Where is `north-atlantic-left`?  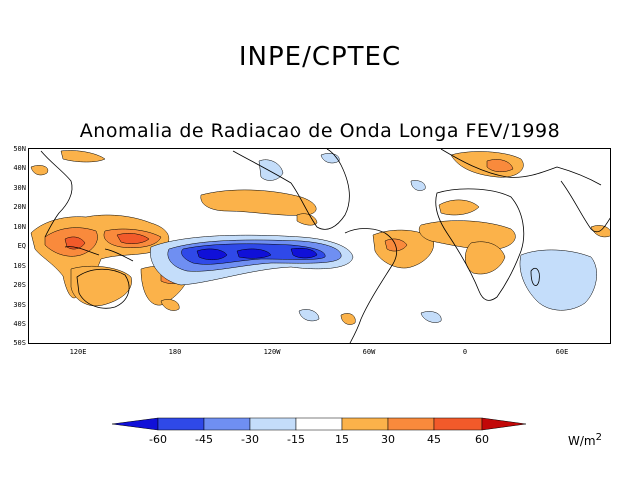
north-atlantic-left is located at coordinates (39, 170).